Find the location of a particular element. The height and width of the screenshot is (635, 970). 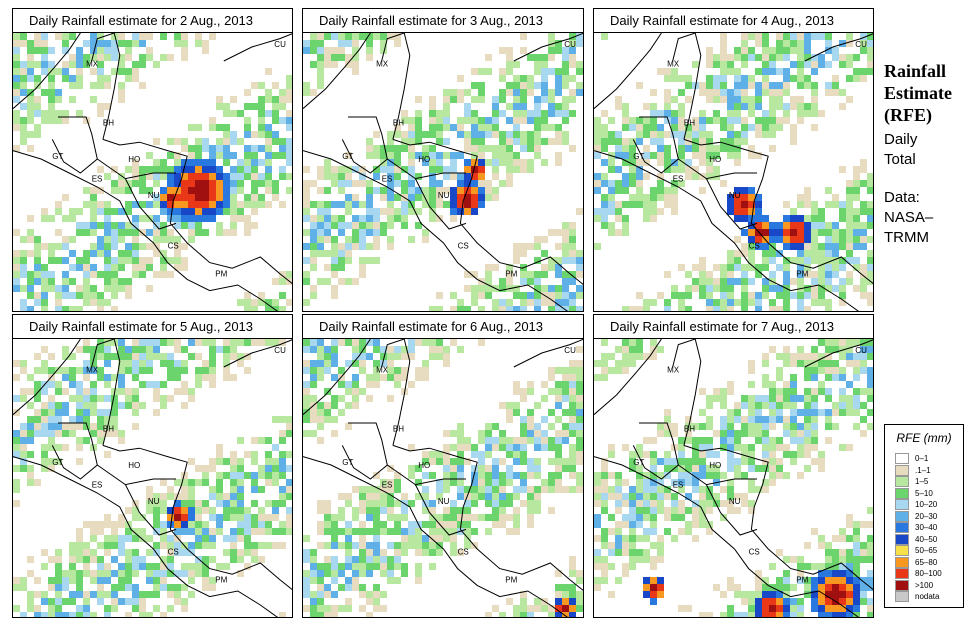

legend-item: >100 is located at coordinates (914, 585).